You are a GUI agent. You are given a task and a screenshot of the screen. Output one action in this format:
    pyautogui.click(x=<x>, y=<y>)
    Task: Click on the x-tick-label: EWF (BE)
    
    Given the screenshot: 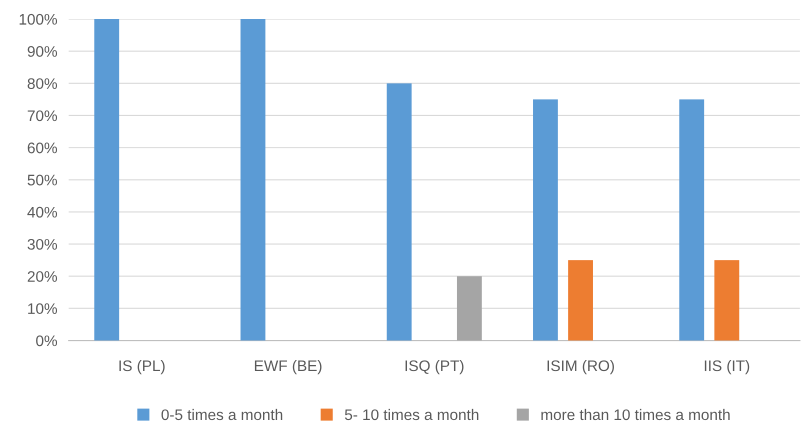 What is the action you would take?
    pyautogui.click(x=288, y=367)
    